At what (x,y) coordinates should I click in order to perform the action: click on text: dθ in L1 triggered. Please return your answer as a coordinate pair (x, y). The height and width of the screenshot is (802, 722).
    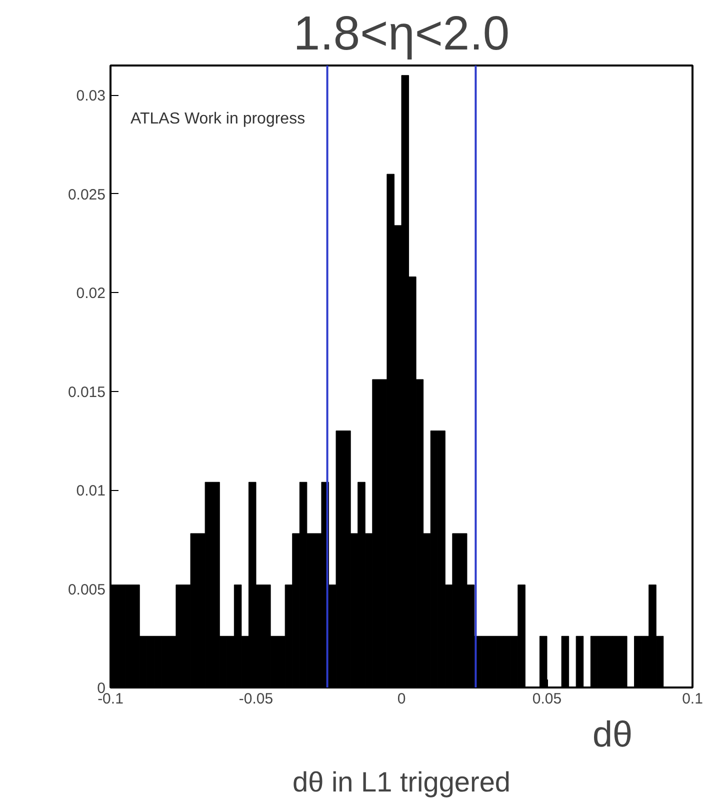
    Looking at the image, I should click on (401, 782).